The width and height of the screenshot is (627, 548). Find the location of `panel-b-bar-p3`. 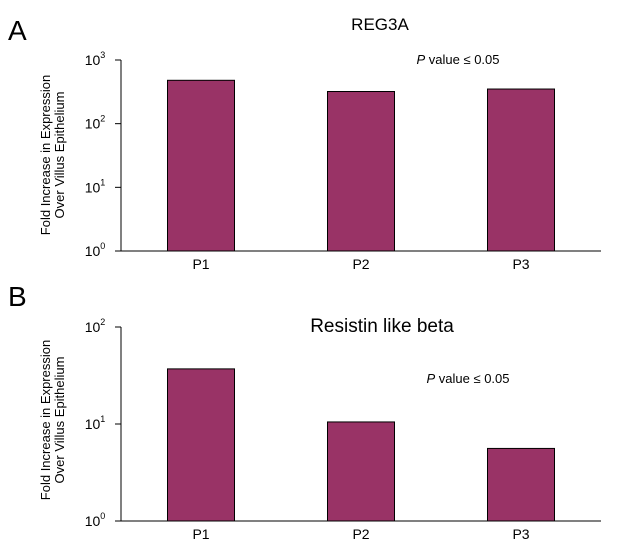

panel-b-bar-p3 is located at coordinates (521, 484).